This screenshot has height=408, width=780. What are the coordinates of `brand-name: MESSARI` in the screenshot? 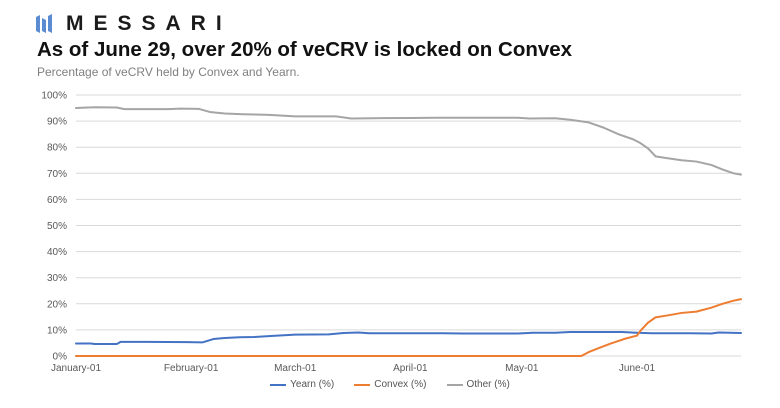 It's located at (149, 23).